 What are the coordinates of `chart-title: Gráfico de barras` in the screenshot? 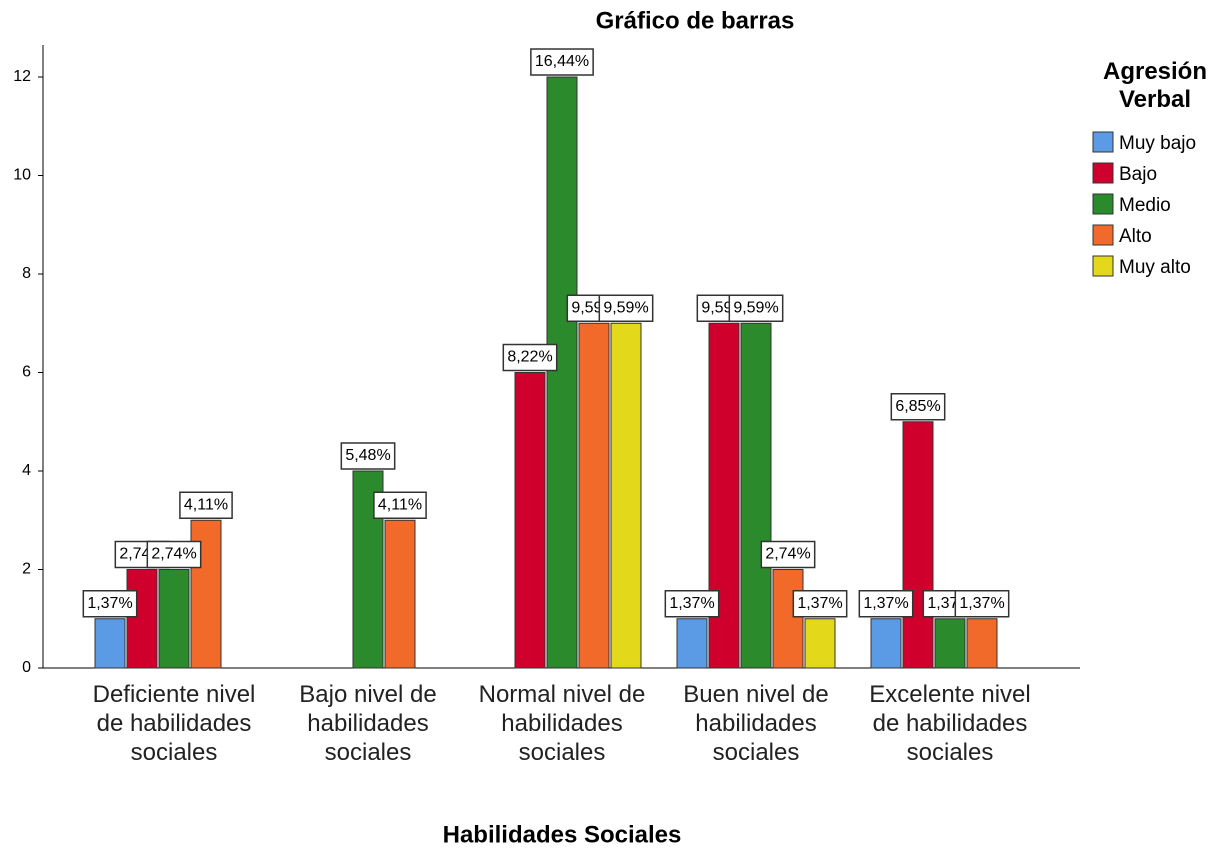 It's located at (695, 20).